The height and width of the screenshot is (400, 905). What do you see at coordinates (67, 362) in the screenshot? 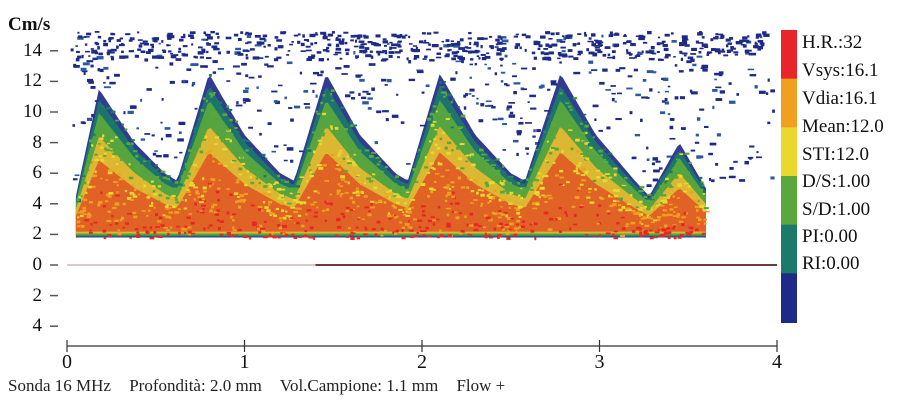
I see `x-tick-label: 0` at bounding box center [67, 362].